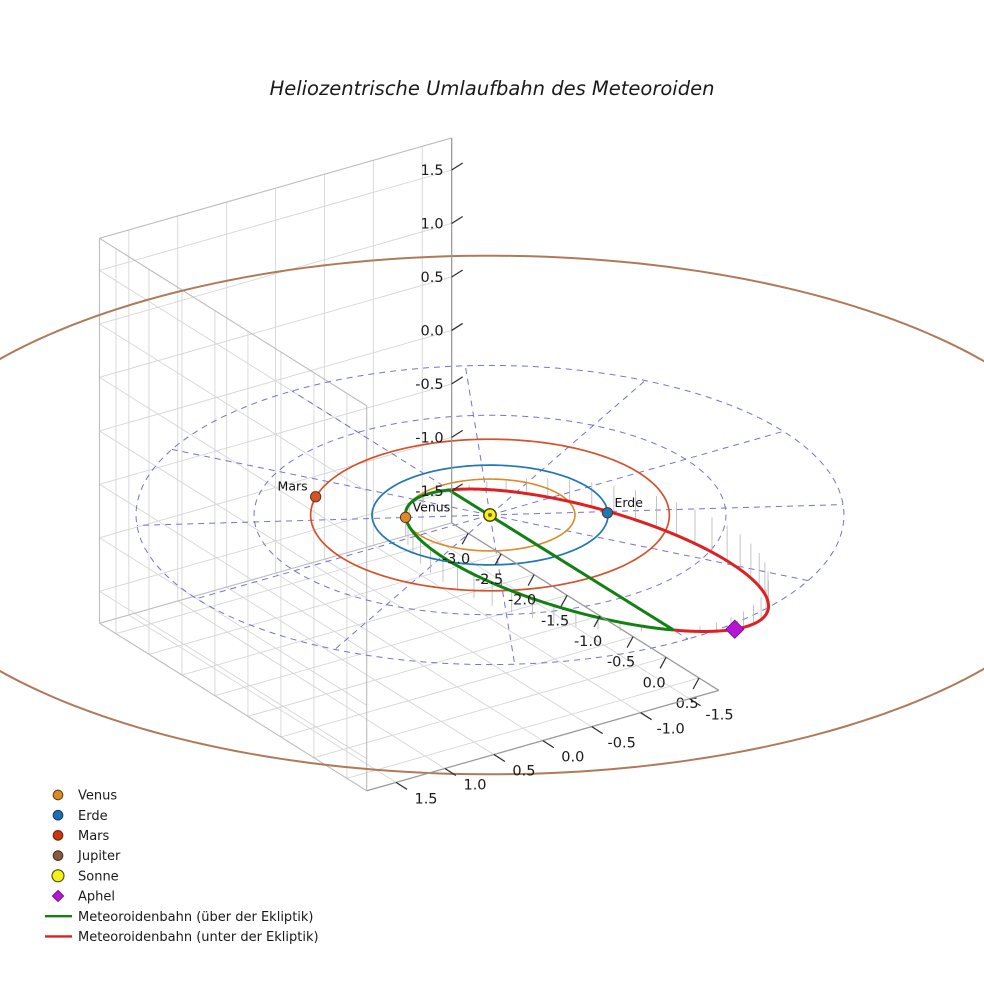 This screenshot has width=984, height=984. What do you see at coordinates (474, 786) in the screenshot?
I see `y-tick-label-5: 1.0` at bounding box center [474, 786].